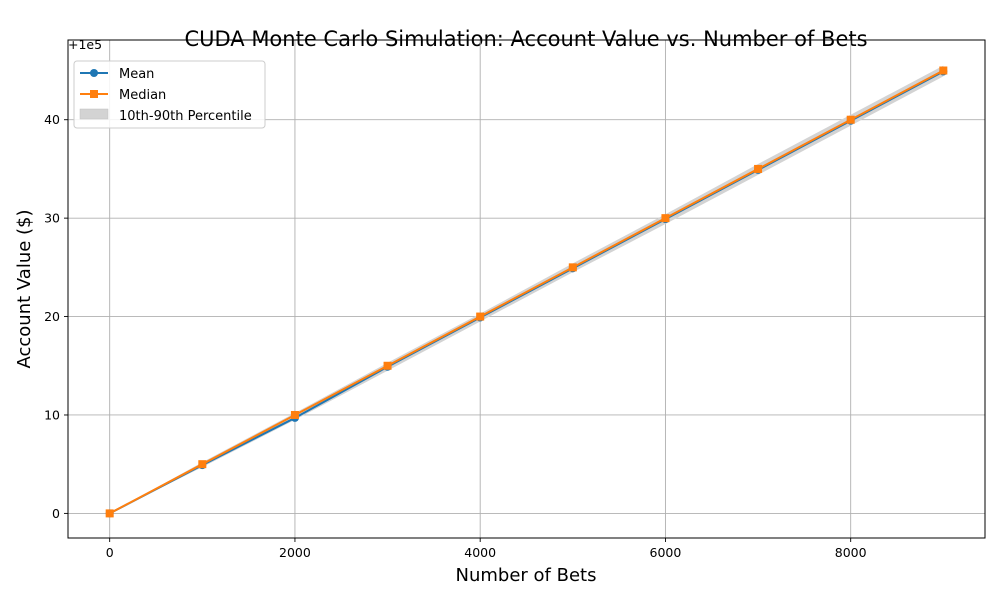 The width and height of the screenshot is (1000, 600). Describe the element at coordinates (136, 74) in the screenshot. I see `legend-mean-label: Mean` at that location.